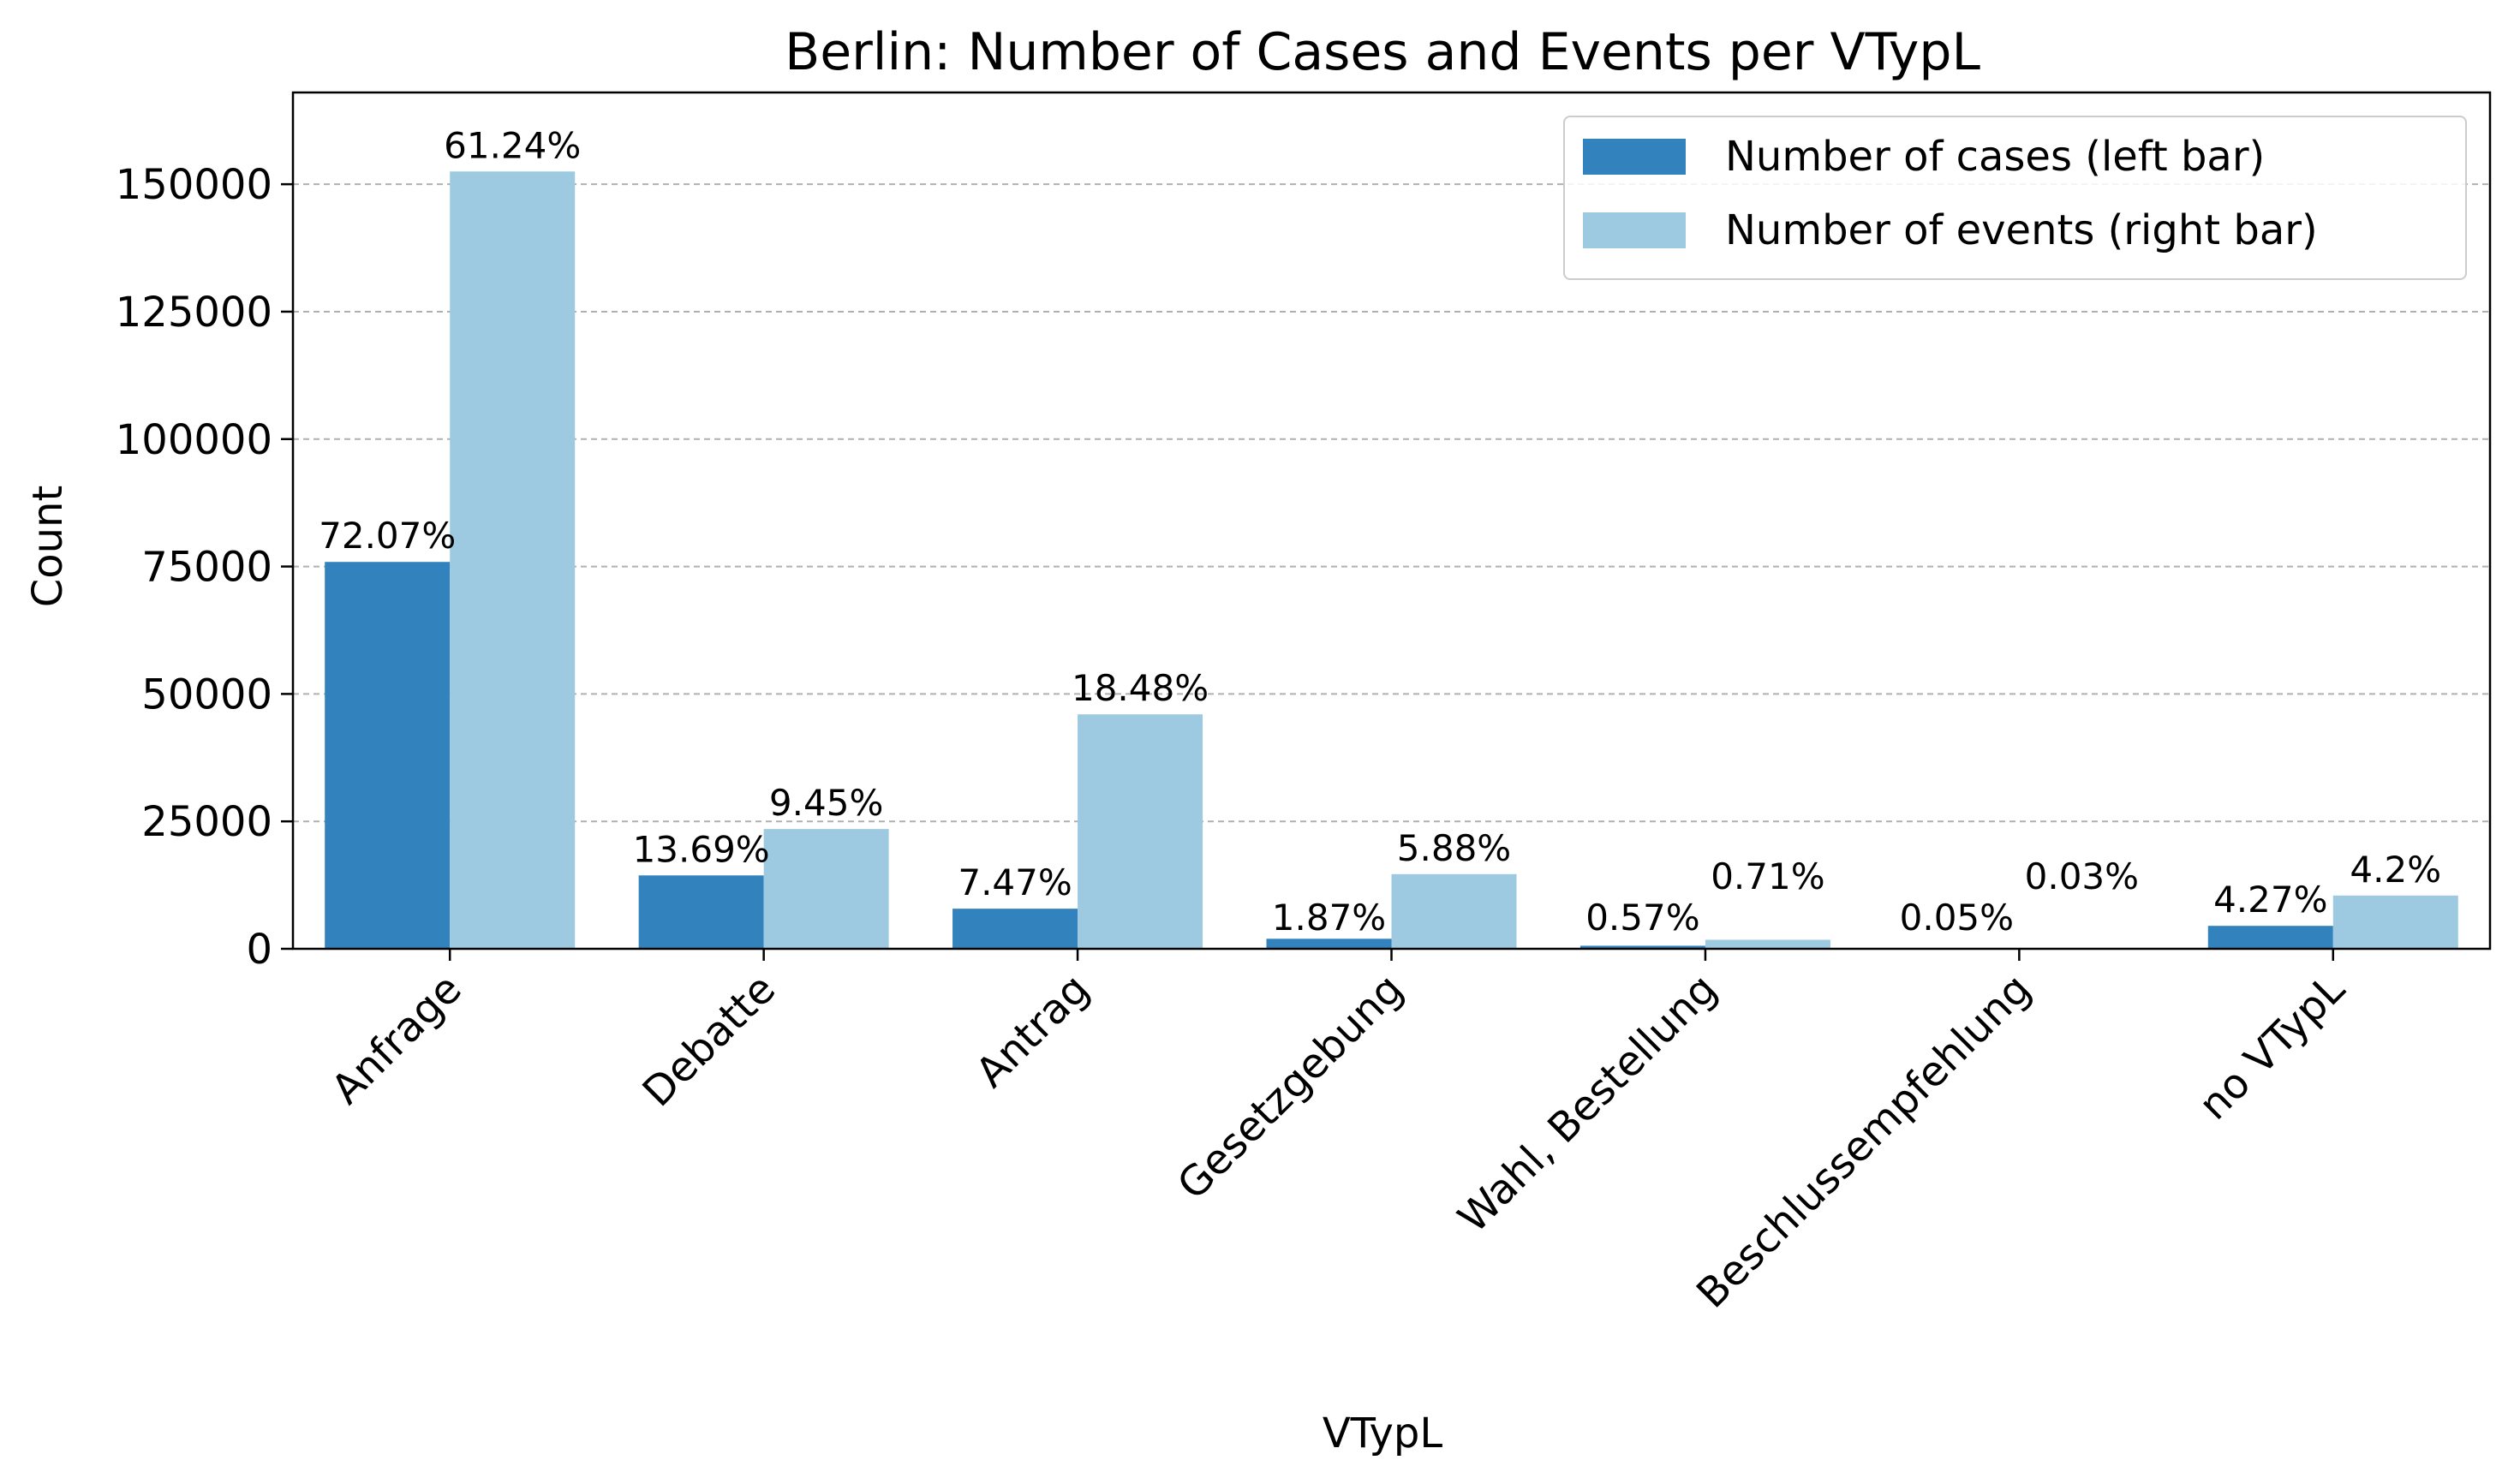 The height and width of the screenshot is (1484, 2514). Describe the element at coordinates (2270, 900) in the screenshot. I see `cases-bar-label: 4.27%` at that location.